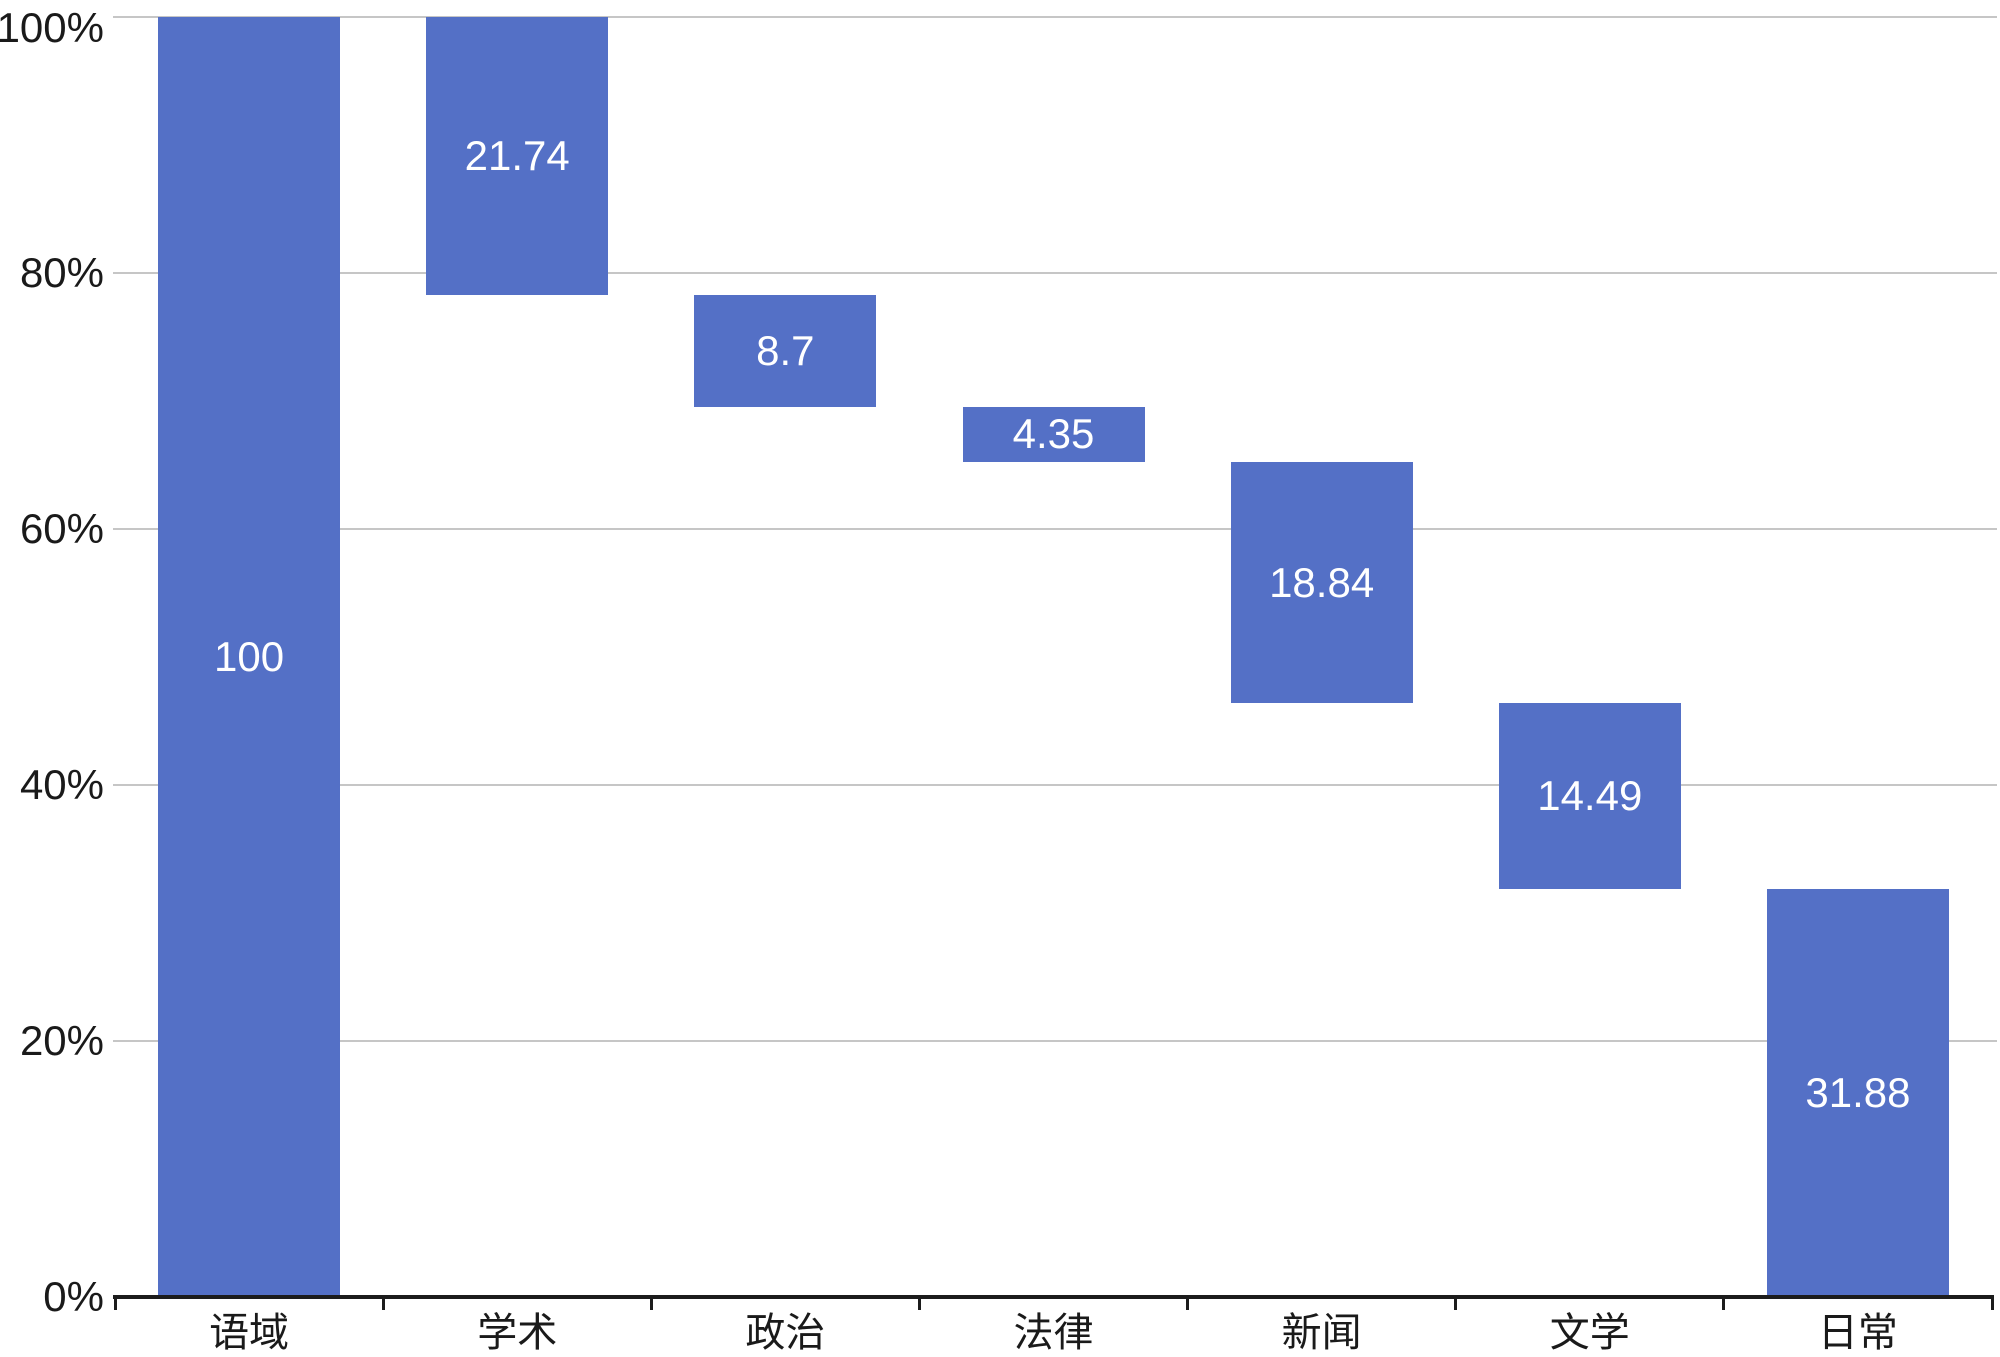  Describe the element at coordinates (1053, 1333) in the screenshot. I see `x-axis-category-label-3: 法律` at that location.